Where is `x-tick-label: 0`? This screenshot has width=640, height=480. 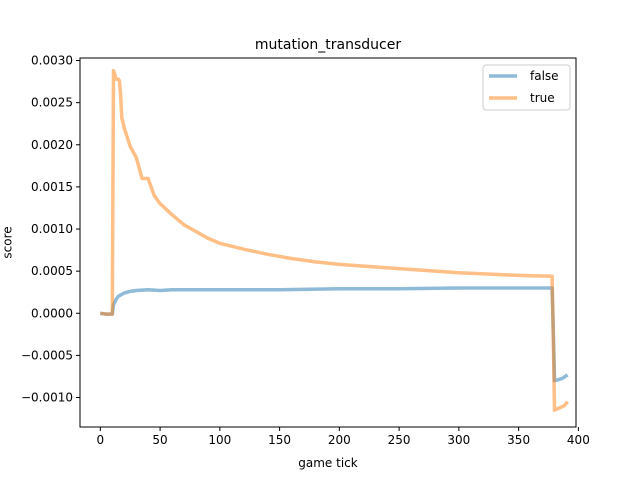 x-tick-label: 0 is located at coordinates (100, 440).